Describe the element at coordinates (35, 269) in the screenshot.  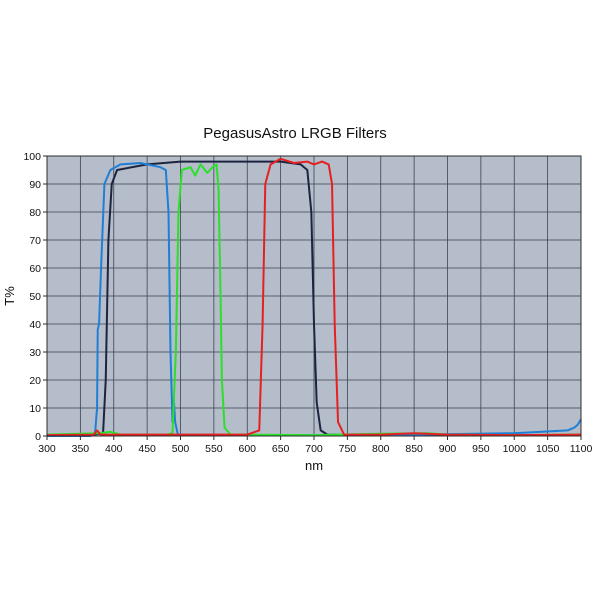
I see `y-tick-label: 60` at that location.